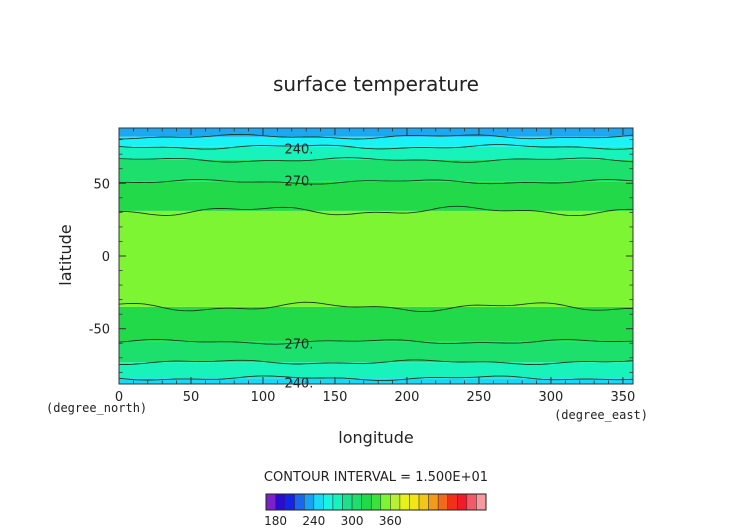  I want to click on x-tick-label: 50, so click(191, 397).